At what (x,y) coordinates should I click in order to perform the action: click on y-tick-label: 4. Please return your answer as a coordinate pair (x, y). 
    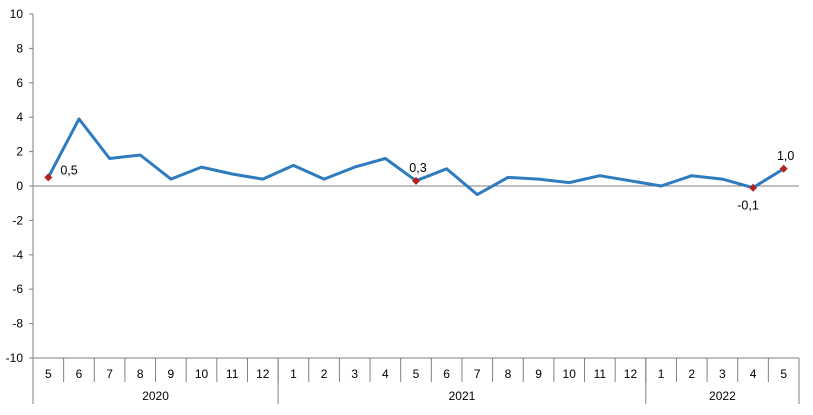
    Looking at the image, I should click on (19, 117).